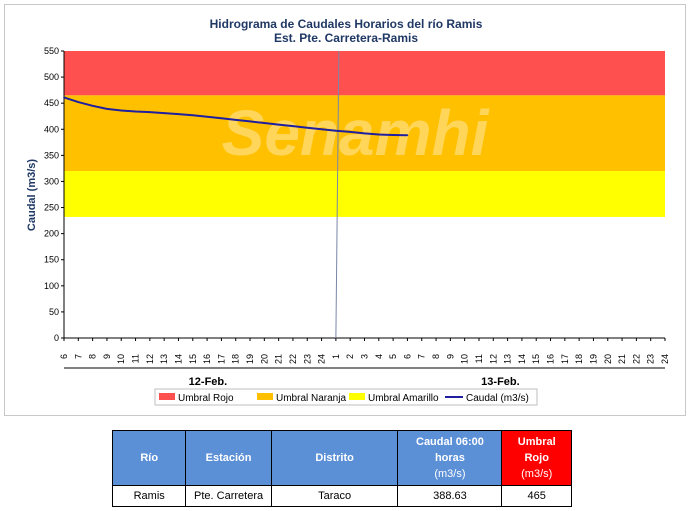 This screenshot has height=511, width=694. Describe the element at coordinates (593, 359) in the screenshot. I see `x-tick-label-37: 19` at that location.